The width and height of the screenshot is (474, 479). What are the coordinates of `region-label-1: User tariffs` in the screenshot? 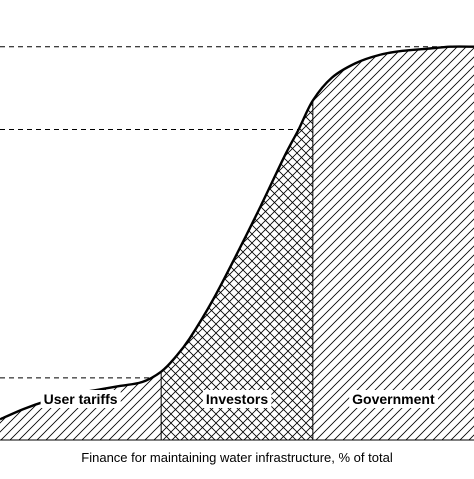 It's located at (81, 399).